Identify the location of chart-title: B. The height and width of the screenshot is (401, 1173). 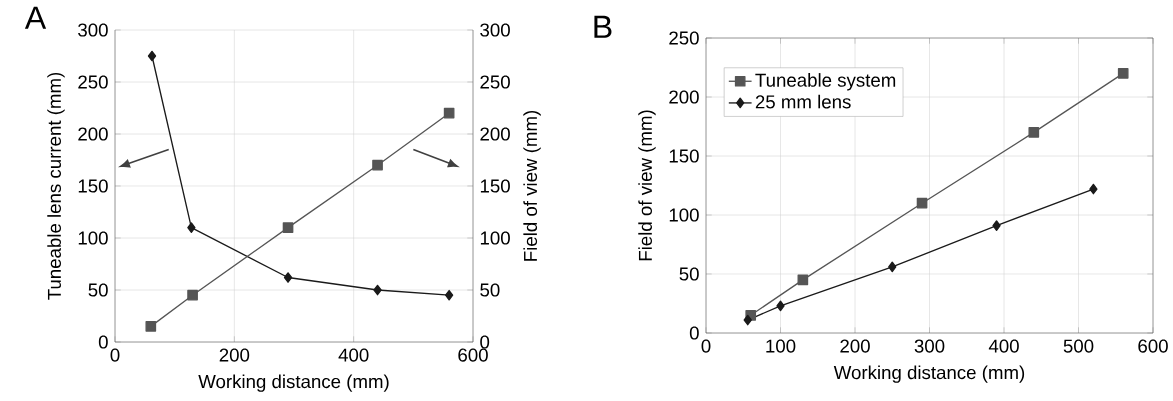
(603, 26).